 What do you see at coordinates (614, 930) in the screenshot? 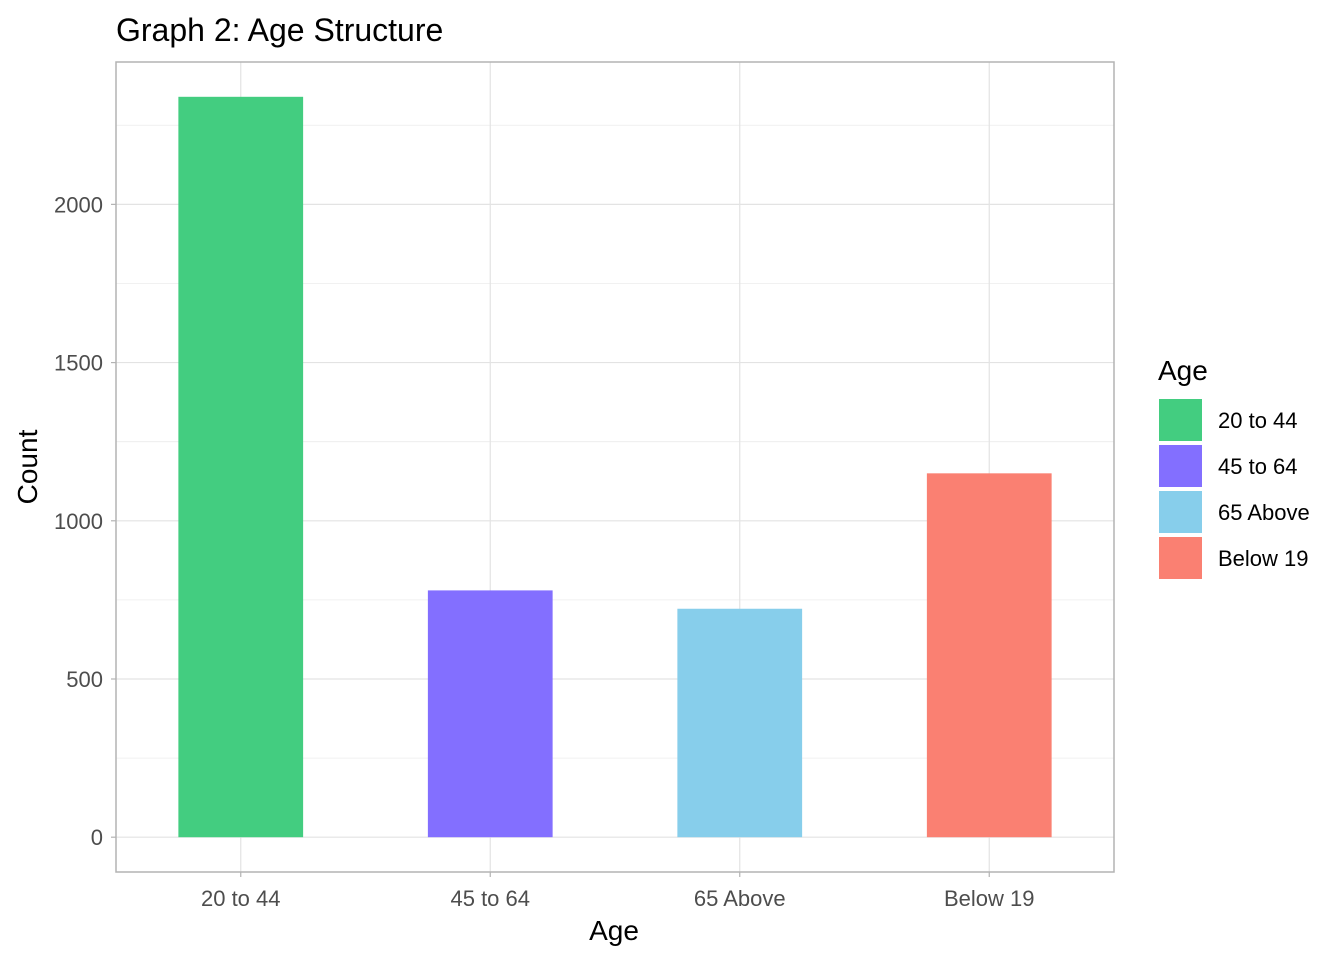
I see `x-axis-title: Age` at bounding box center [614, 930].